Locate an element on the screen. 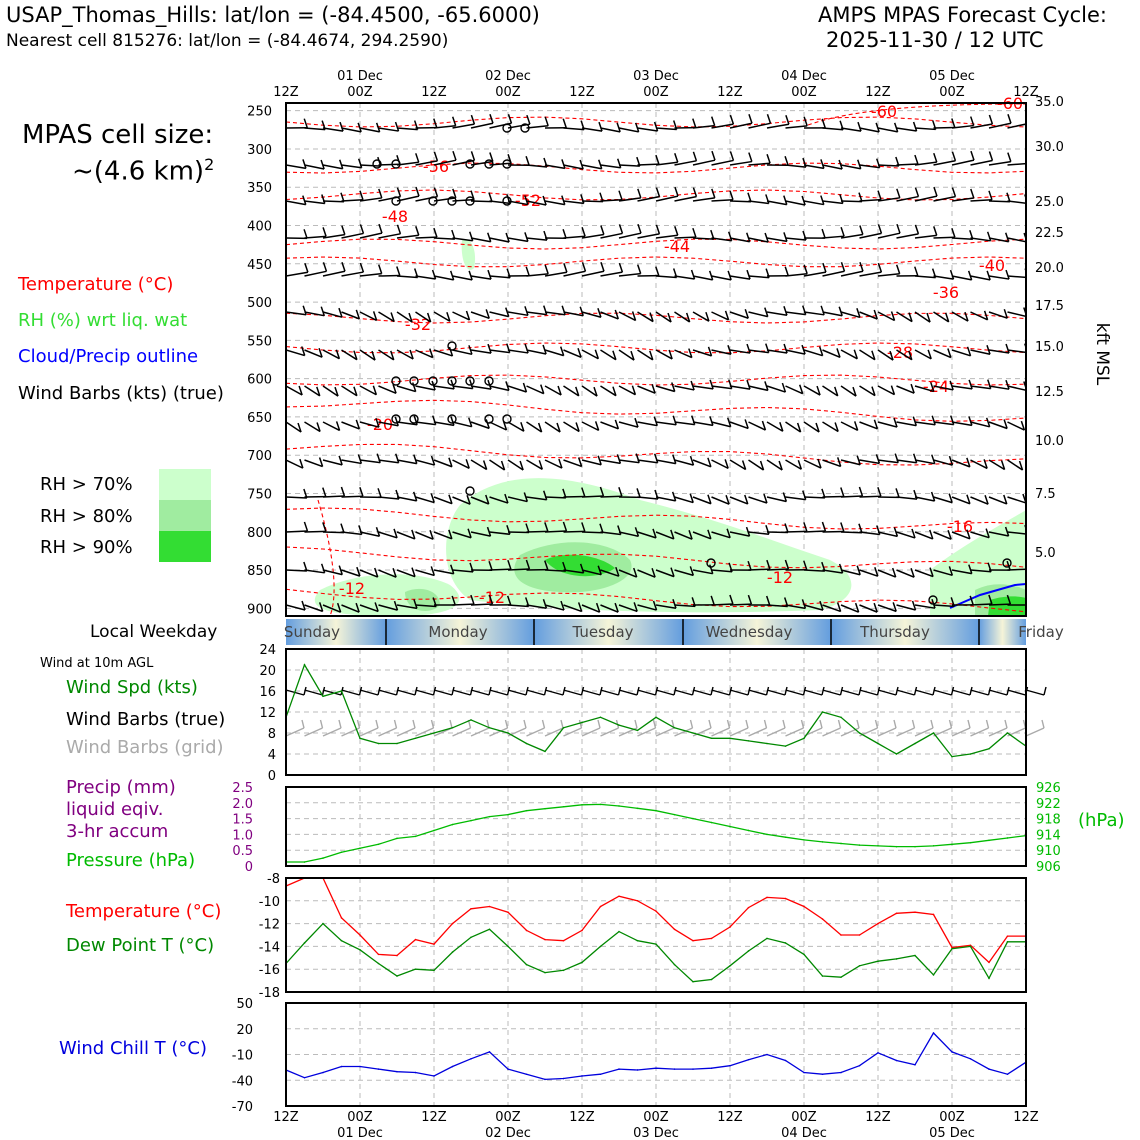 Image resolution: width=1140 pixels, height=1140 pixels. top-hour-tick: 00Z is located at coordinates (804, 92).